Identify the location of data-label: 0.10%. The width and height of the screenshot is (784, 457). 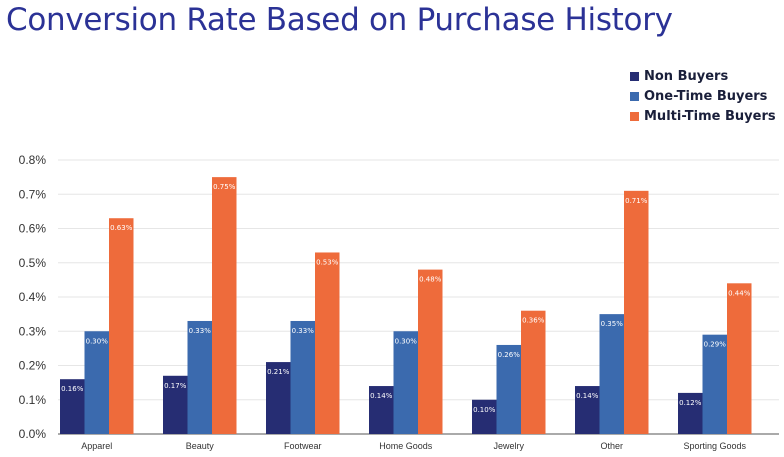
(484, 410).